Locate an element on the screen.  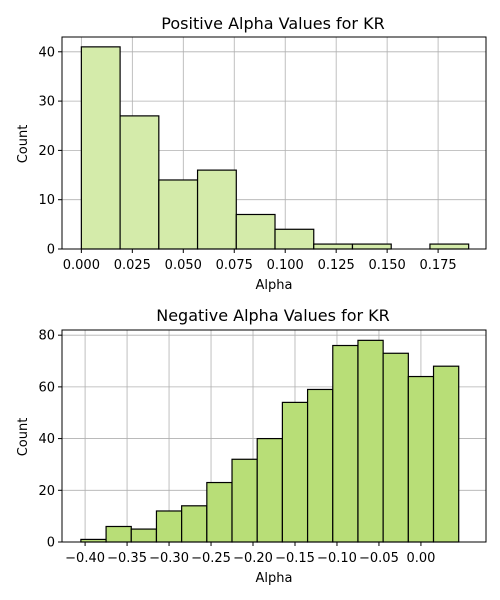
x-tick-label: −0.20 is located at coordinates (253, 558).